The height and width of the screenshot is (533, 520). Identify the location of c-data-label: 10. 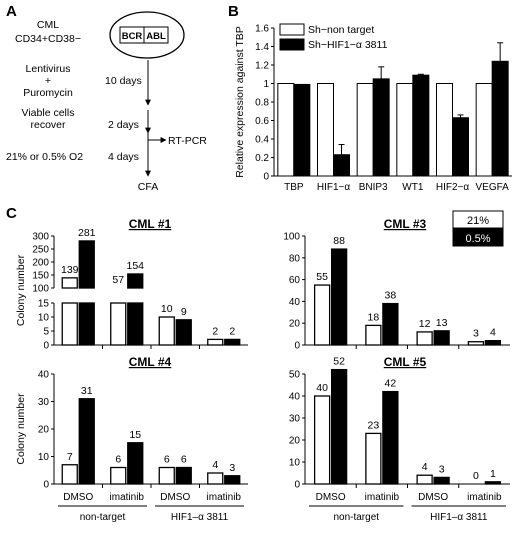
(167, 309).